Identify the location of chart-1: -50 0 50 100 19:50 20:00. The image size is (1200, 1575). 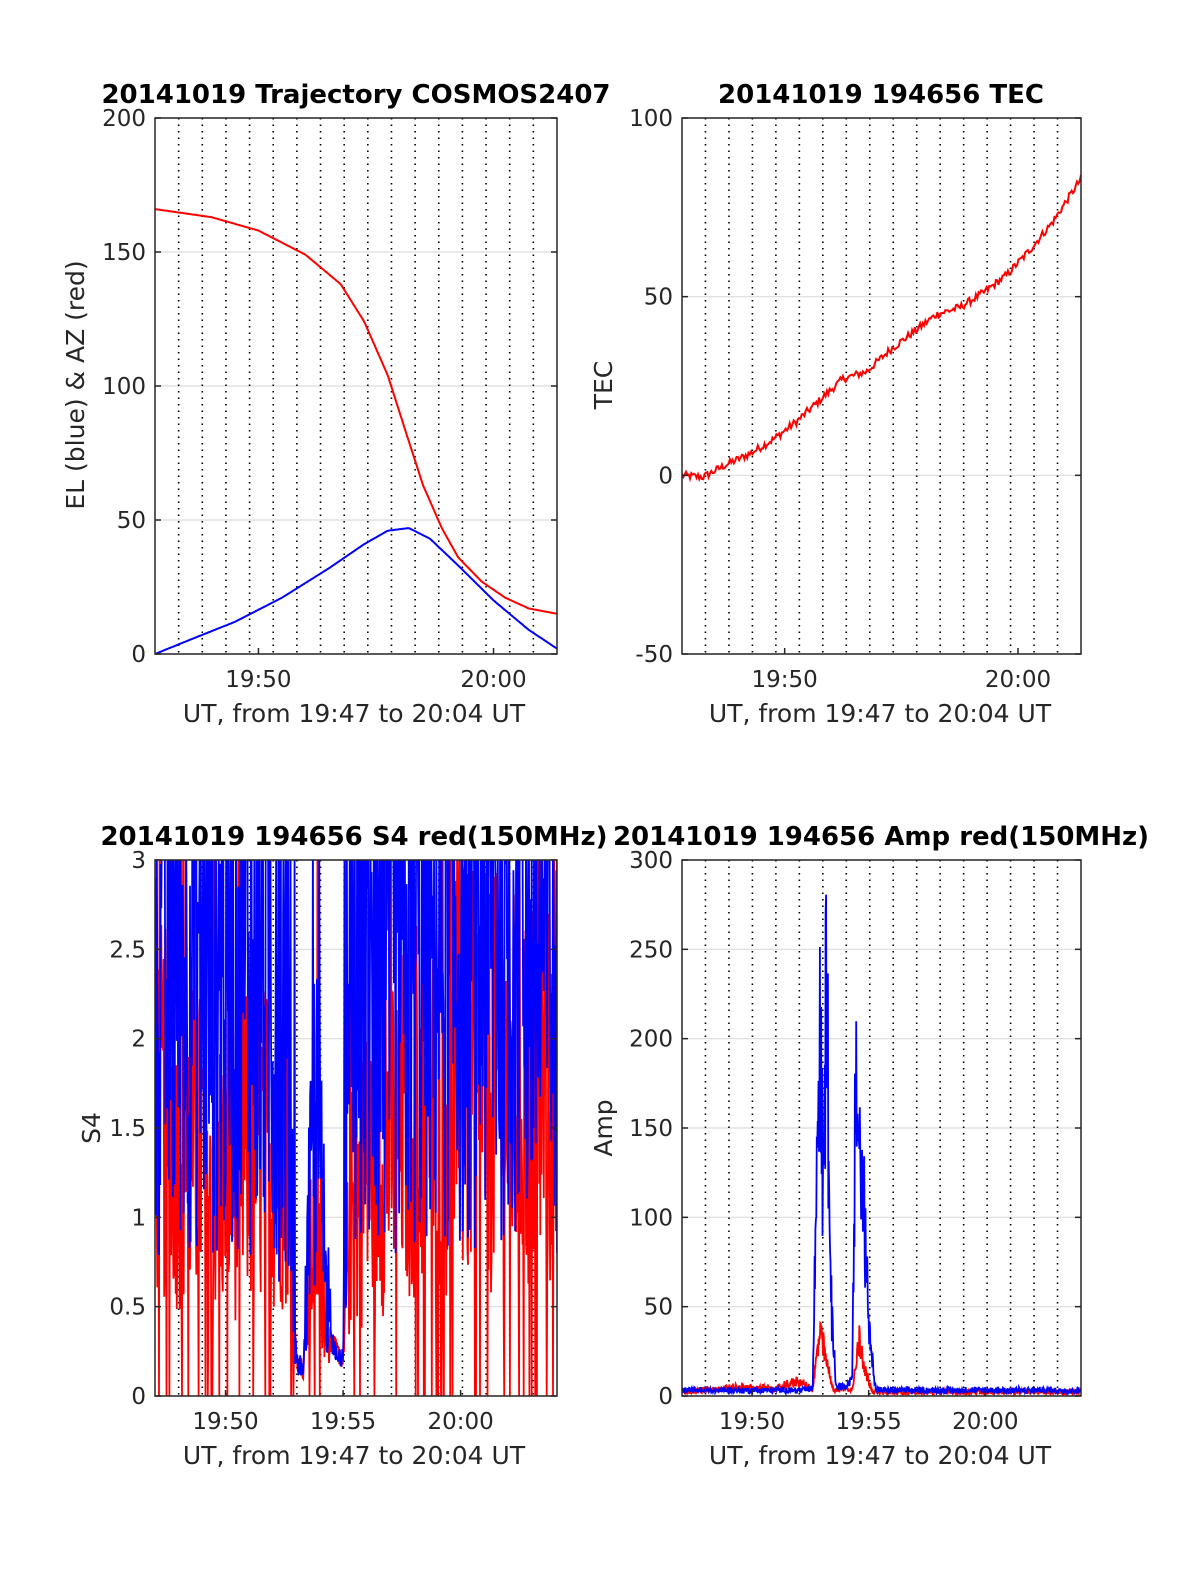
(855, 399).